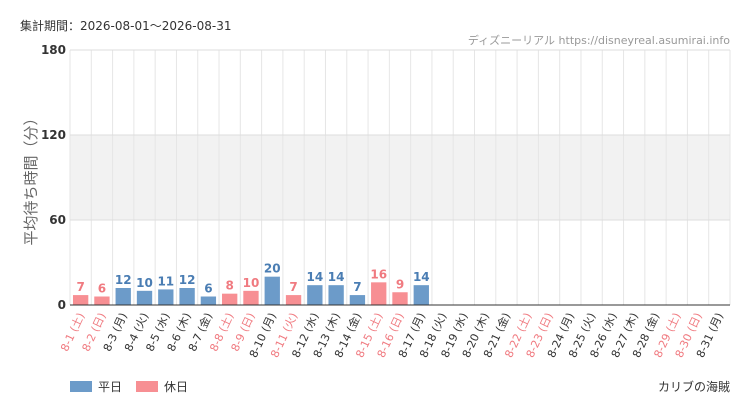  I want to click on legend: 平日 休日, so click(136, 386).